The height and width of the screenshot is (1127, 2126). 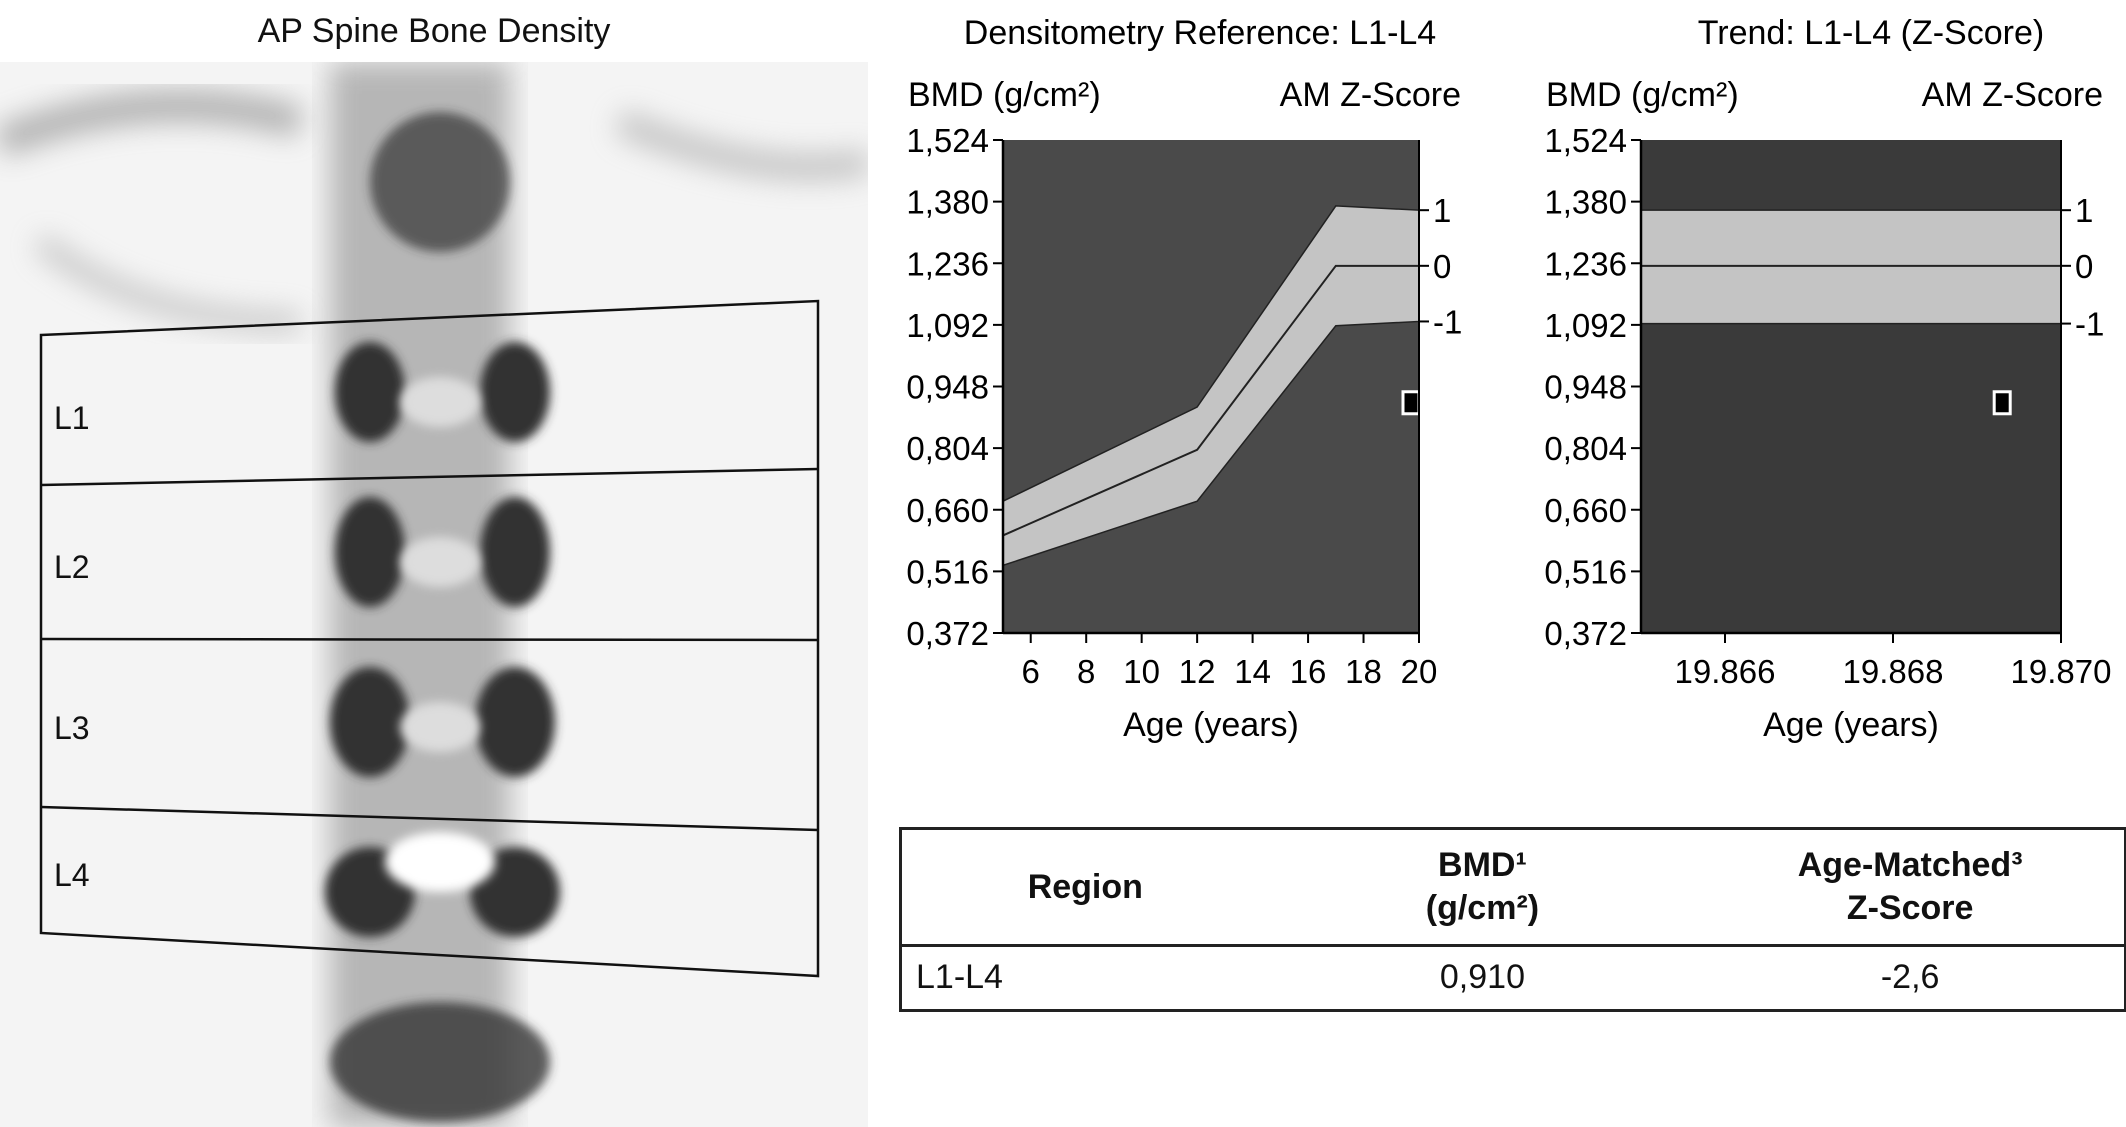 What do you see at coordinates (1871, 33) in the screenshot?
I see `chart-title: Trend: L1-L4 (Z-Score)` at bounding box center [1871, 33].